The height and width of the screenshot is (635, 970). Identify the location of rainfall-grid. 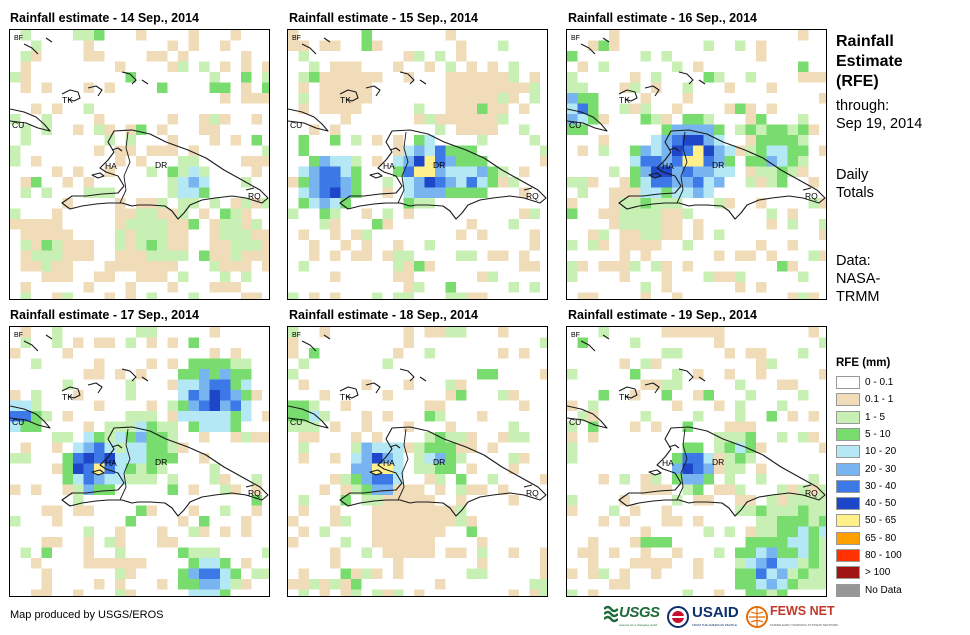
(696, 164).